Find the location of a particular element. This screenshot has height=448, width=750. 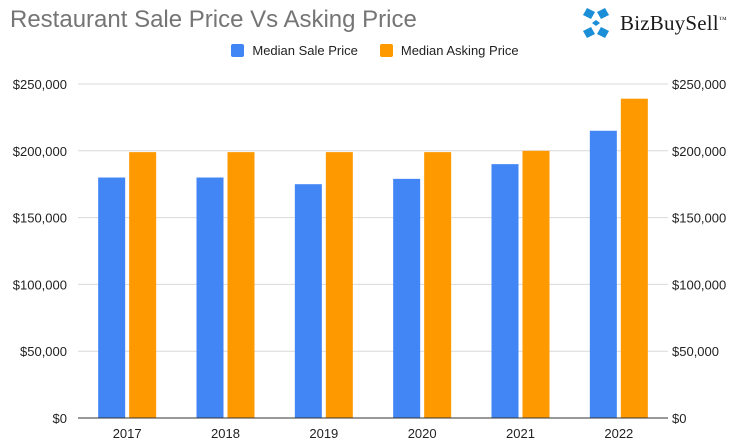

chart-legend: Median Sale Price Median Asking Price is located at coordinates (375, 50).